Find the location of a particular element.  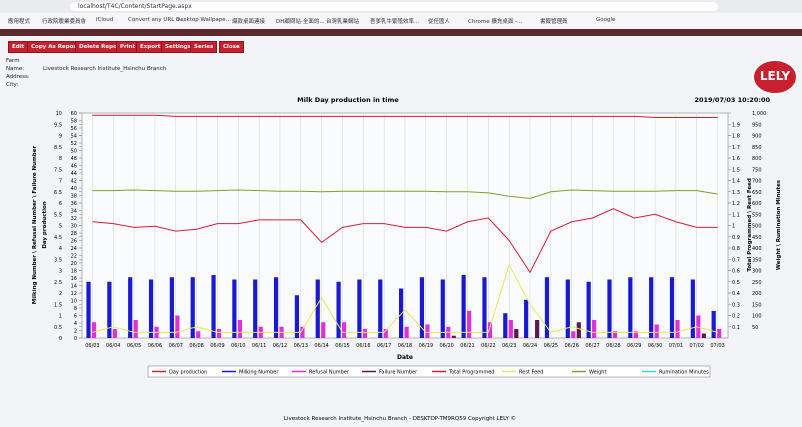

y3-tick-label: 9.5 is located at coordinates (58, 125).